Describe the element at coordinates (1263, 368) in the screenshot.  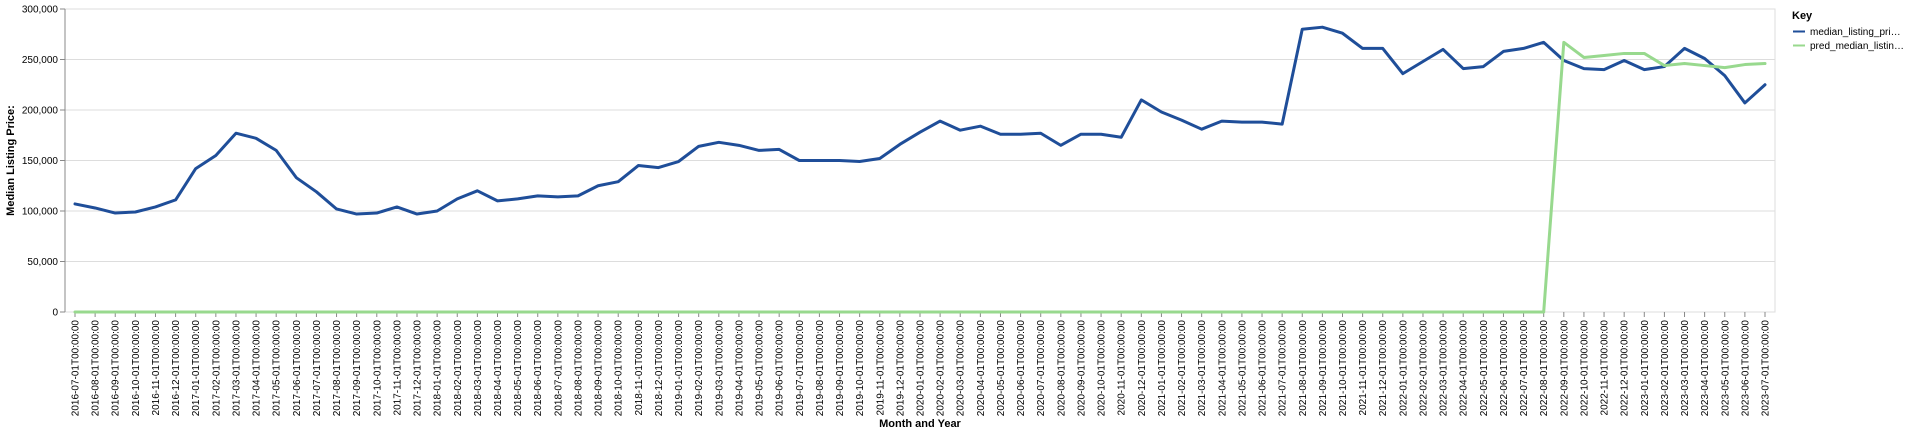
I see `x-tick-label: 2021-06-01T00:00:00` at that location.